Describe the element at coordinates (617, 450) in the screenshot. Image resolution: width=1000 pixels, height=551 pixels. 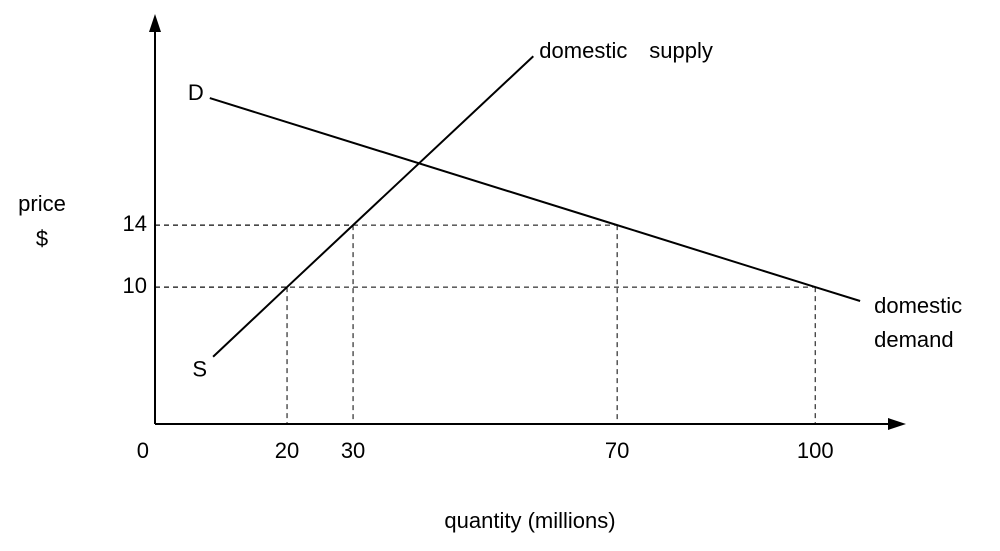
I see `x-tick-label: 70` at that location.